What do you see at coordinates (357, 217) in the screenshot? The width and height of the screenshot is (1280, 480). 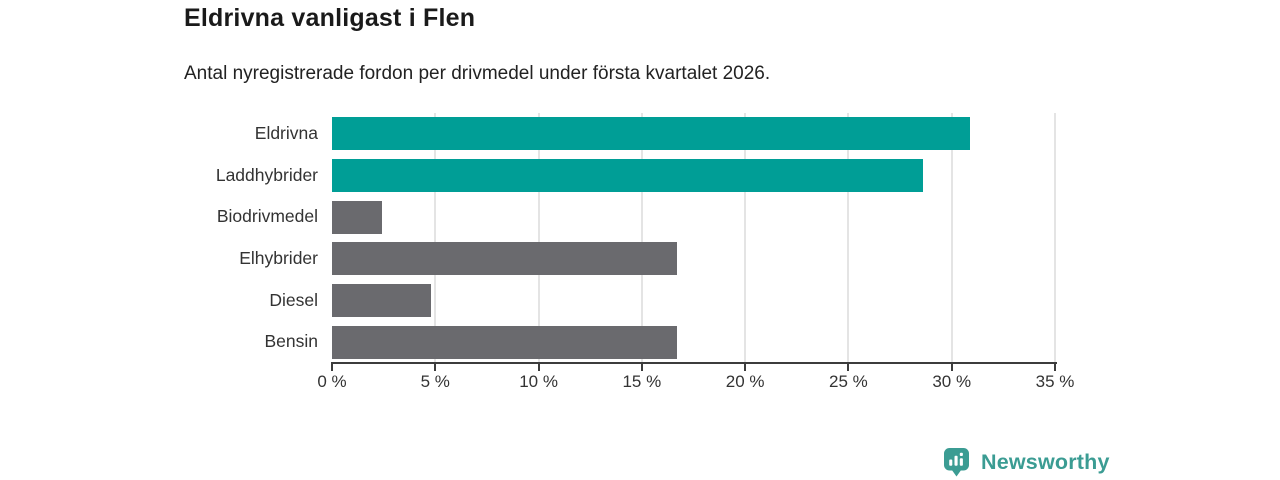 I see `bar-biodrivmedel` at bounding box center [357, 217].